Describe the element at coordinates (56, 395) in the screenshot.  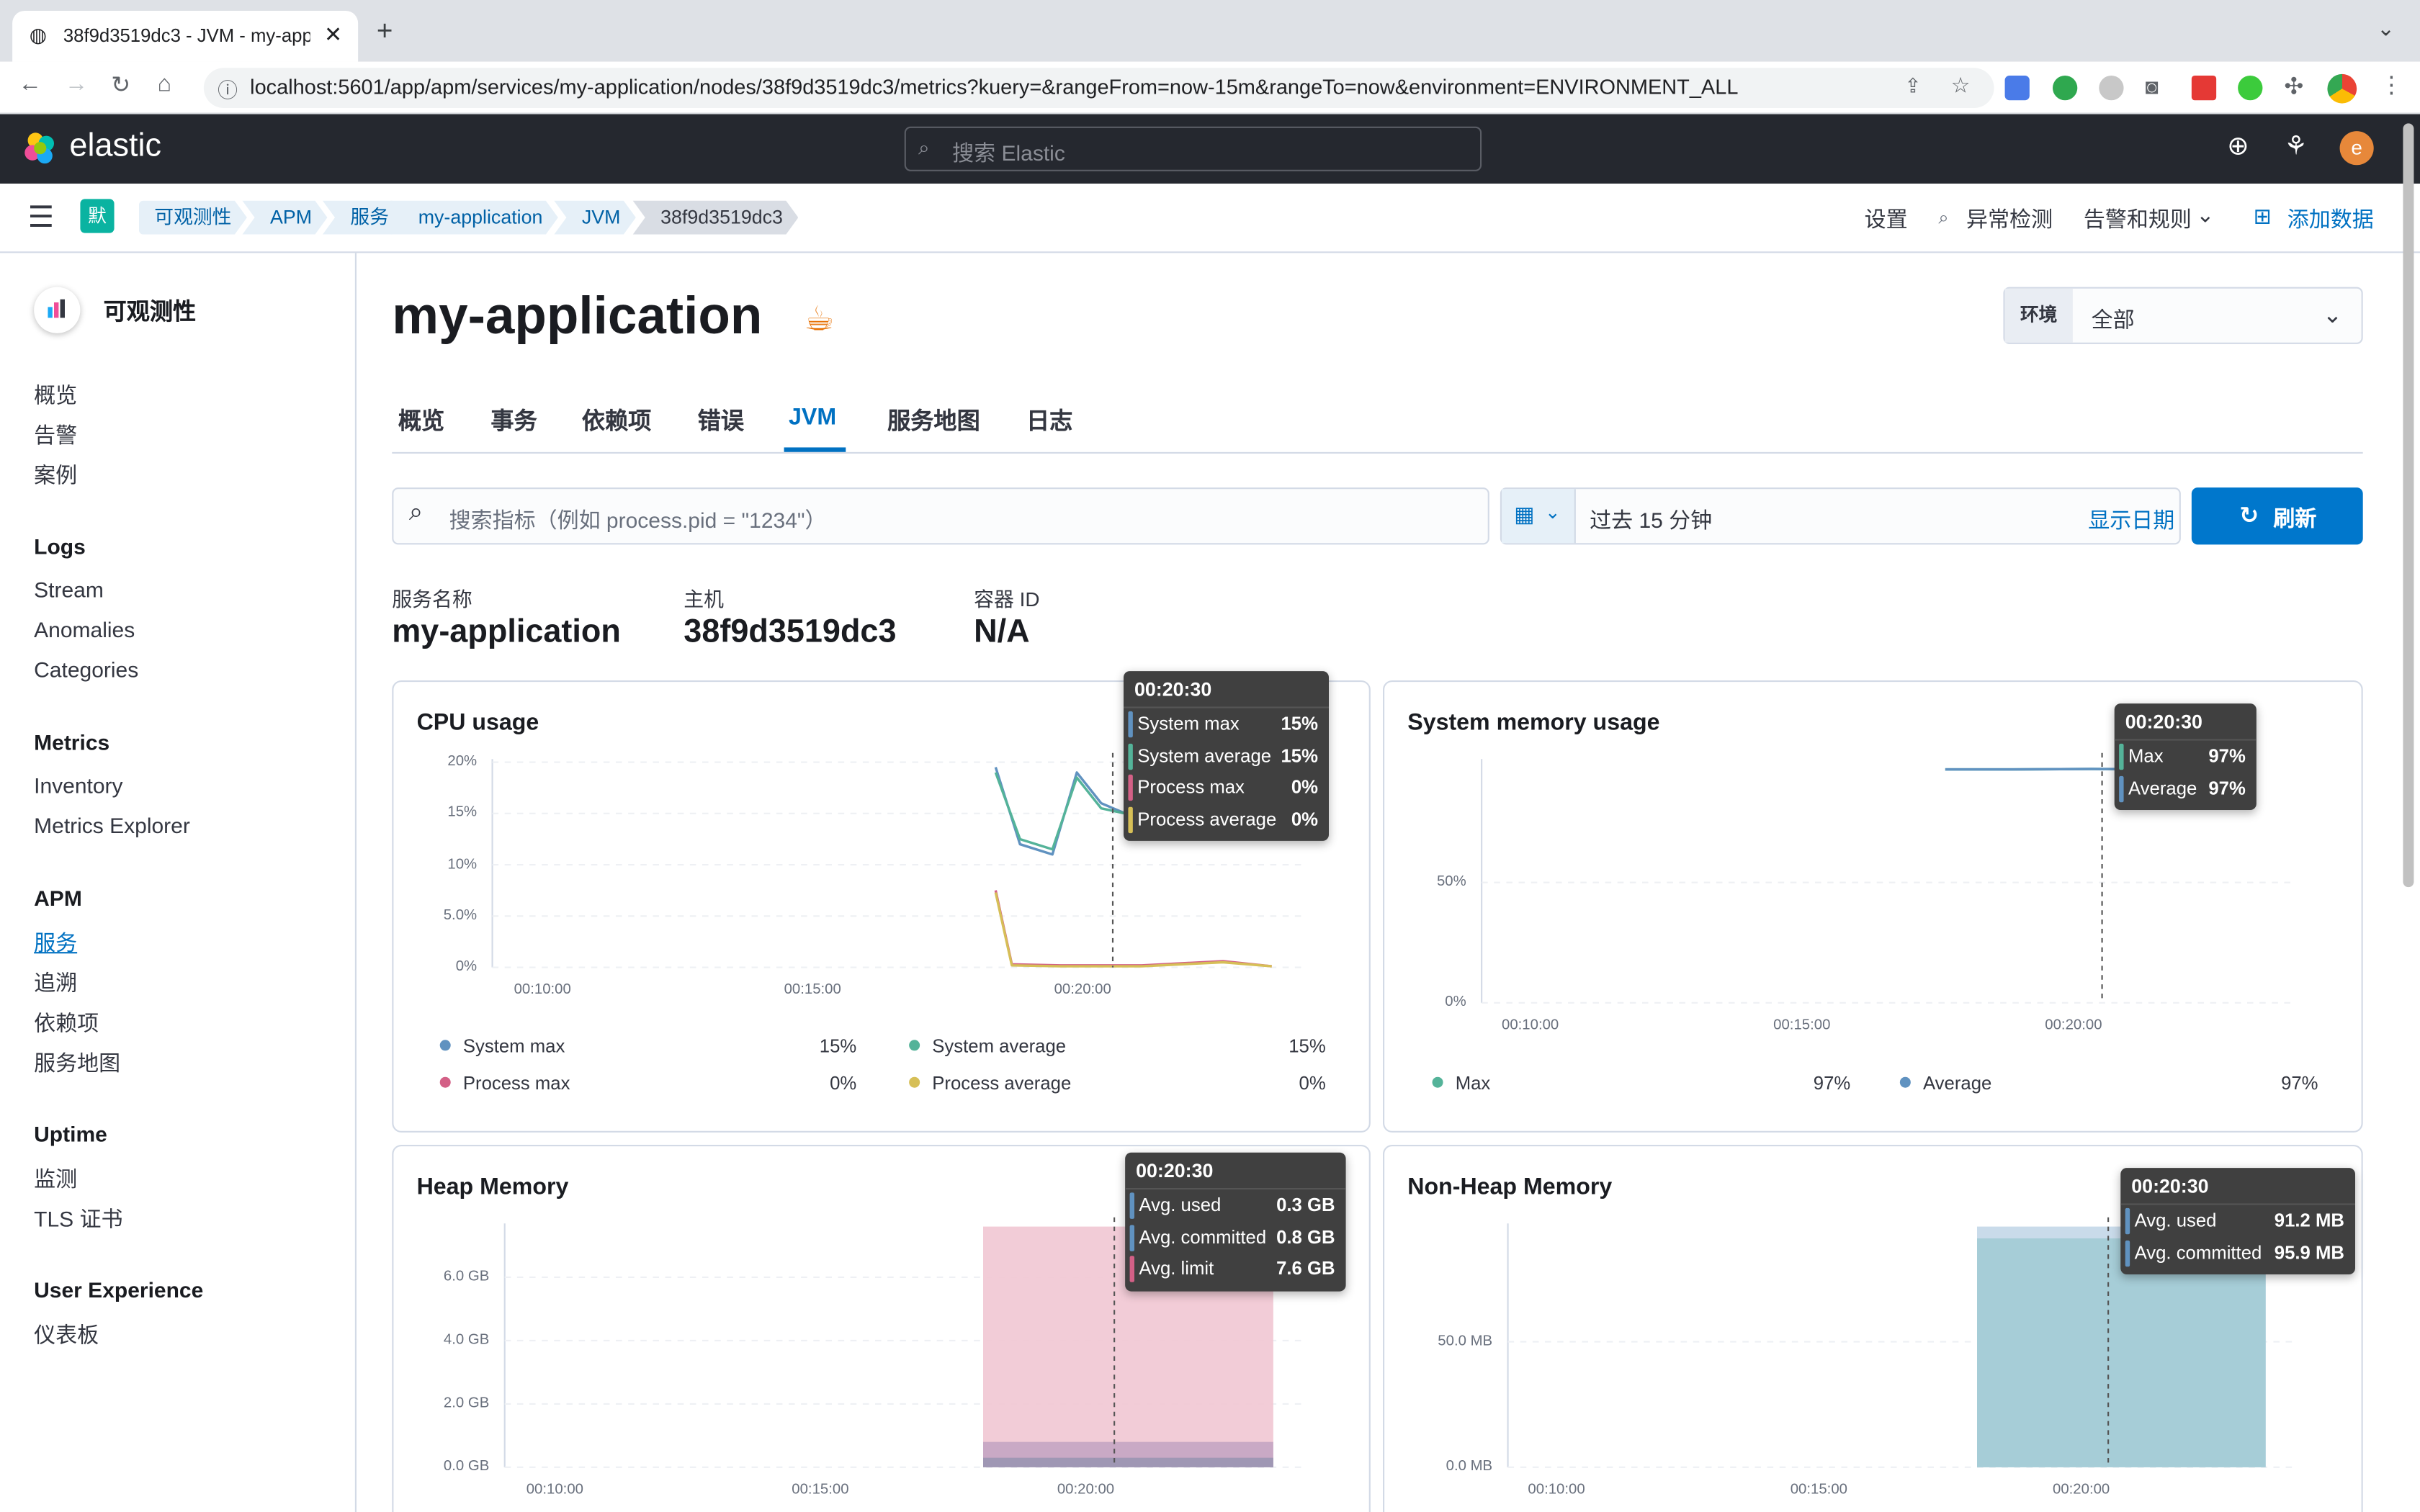
I see `sidebar-item-overview: 概览` at that location.